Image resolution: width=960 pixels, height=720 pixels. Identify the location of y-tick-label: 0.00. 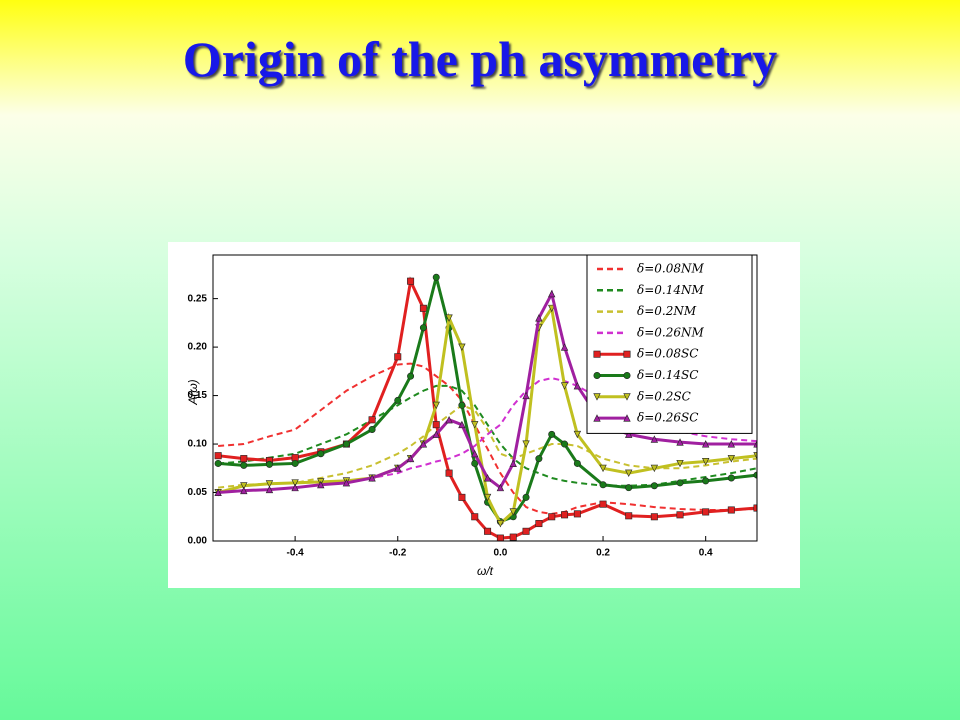
(198, 541).